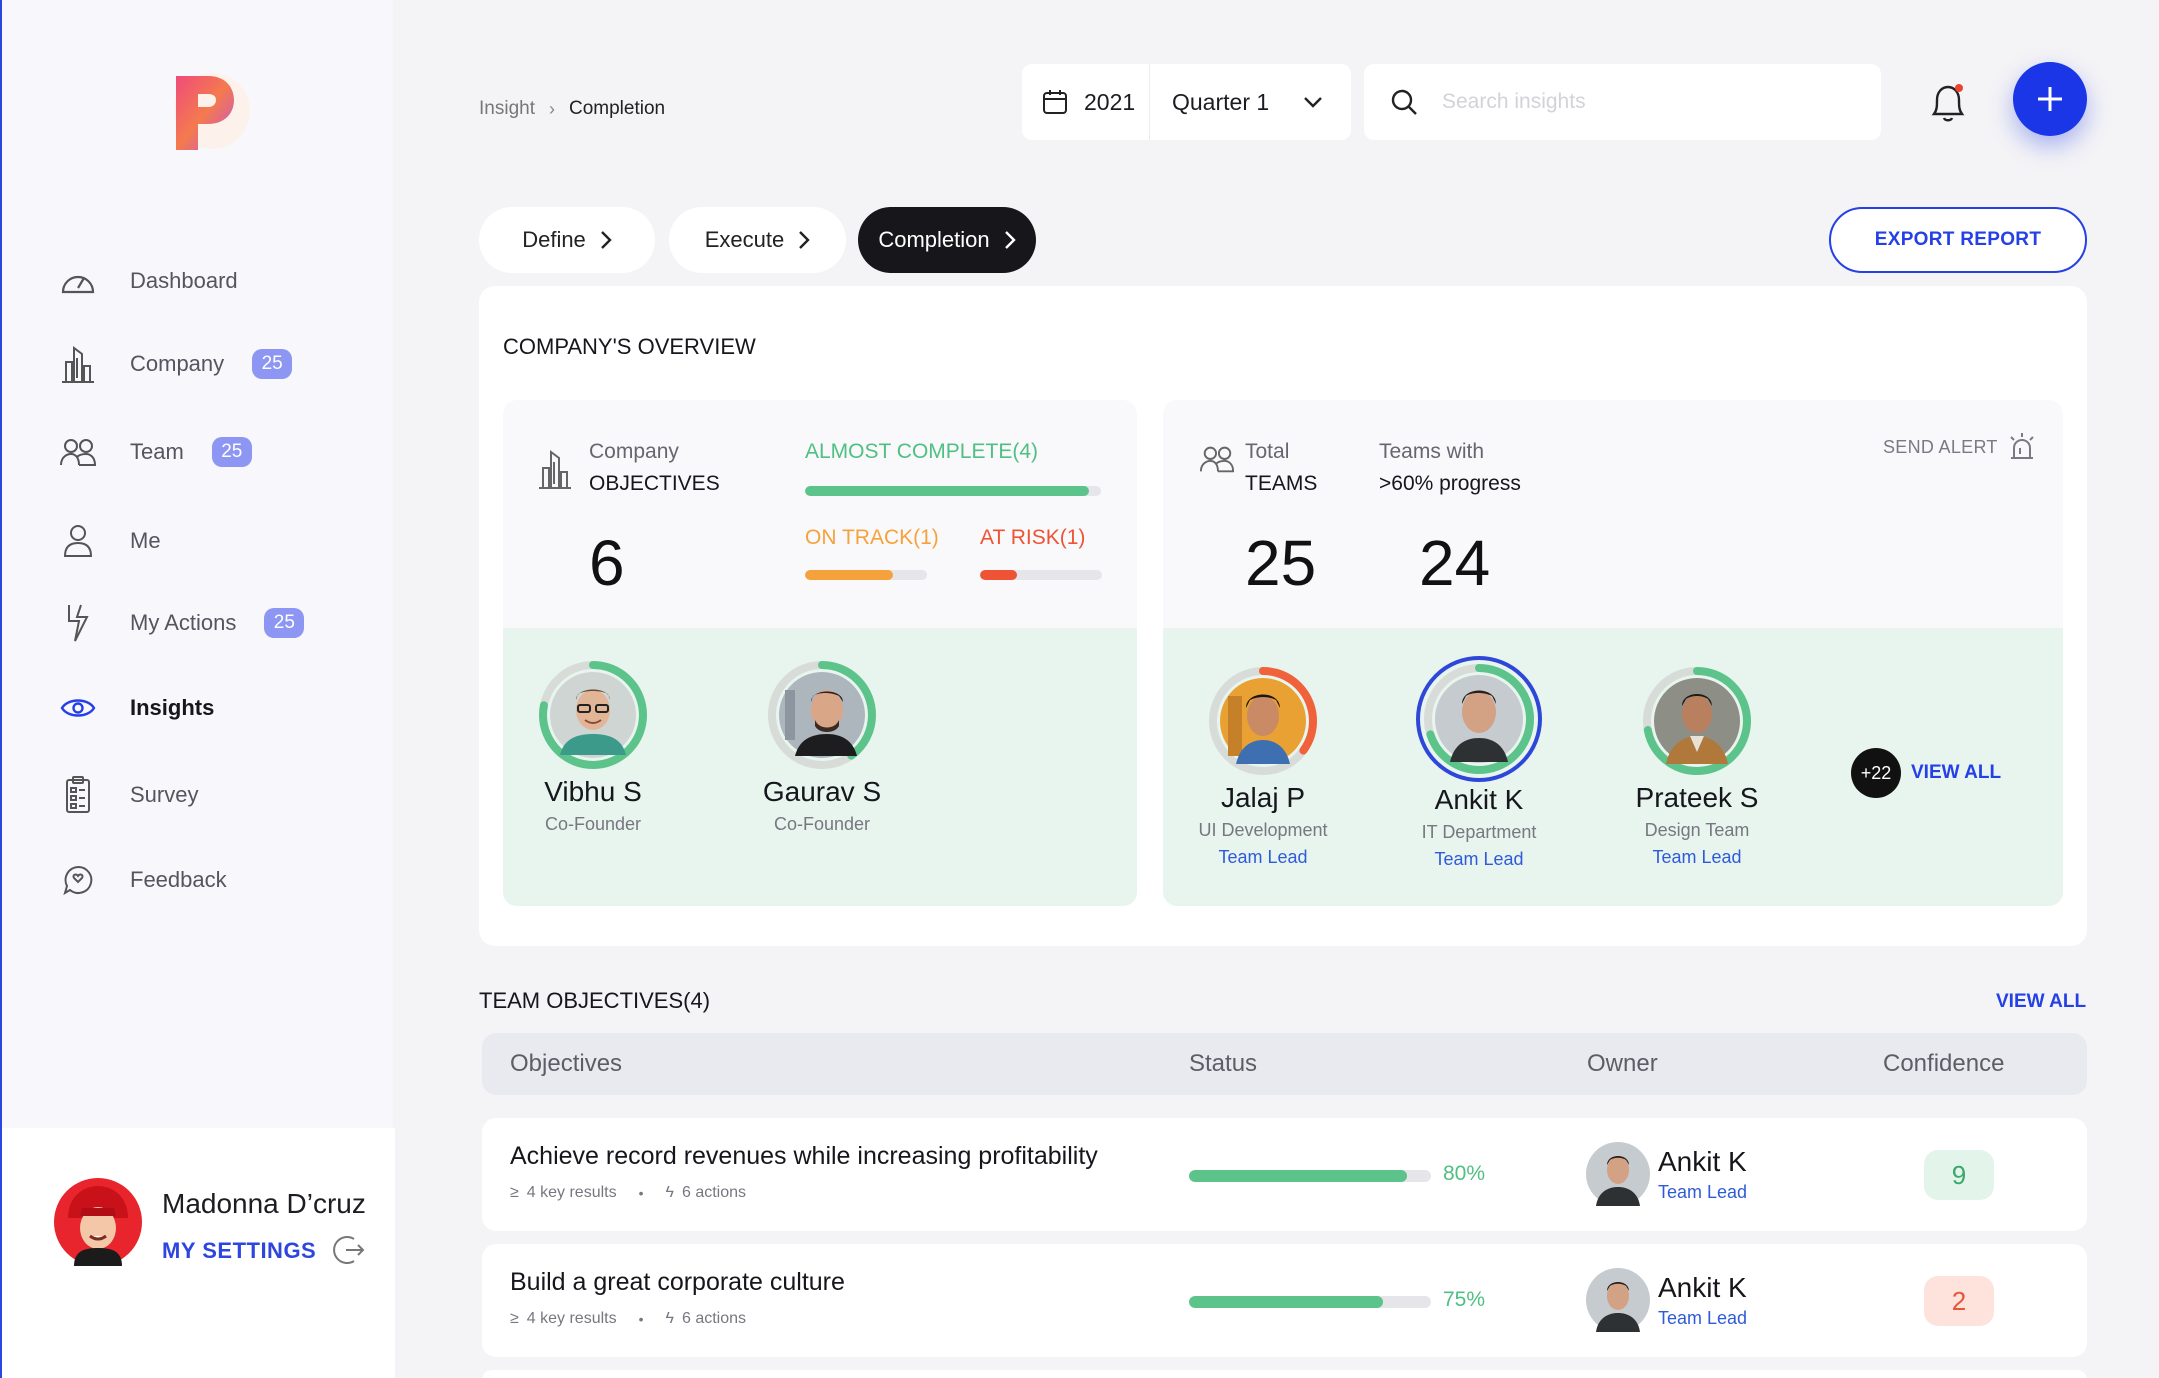 This screenshot has width=2159, height=1378. I want to click on sidebar-item-label: Dashboard, so click(184, 280).